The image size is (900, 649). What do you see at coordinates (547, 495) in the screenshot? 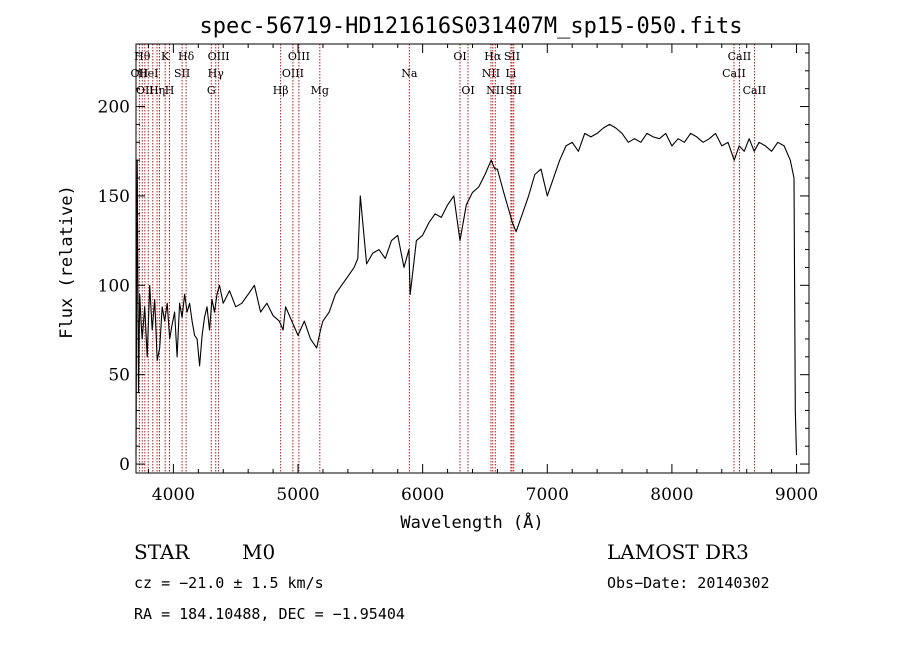
I see `x-tick-label-3: 7000` at bounding box center [547, 495].